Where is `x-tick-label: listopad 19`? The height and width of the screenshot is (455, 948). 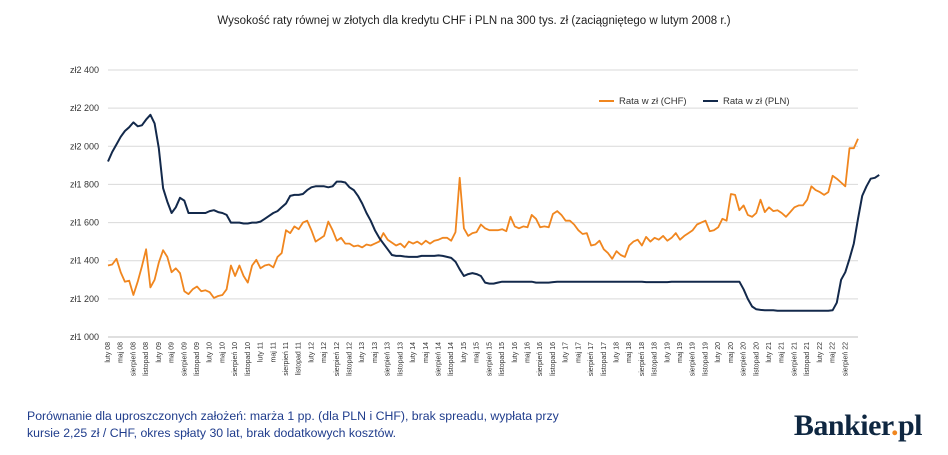
x-tick-label: listopad 19 is located at coordinates (705, 359).